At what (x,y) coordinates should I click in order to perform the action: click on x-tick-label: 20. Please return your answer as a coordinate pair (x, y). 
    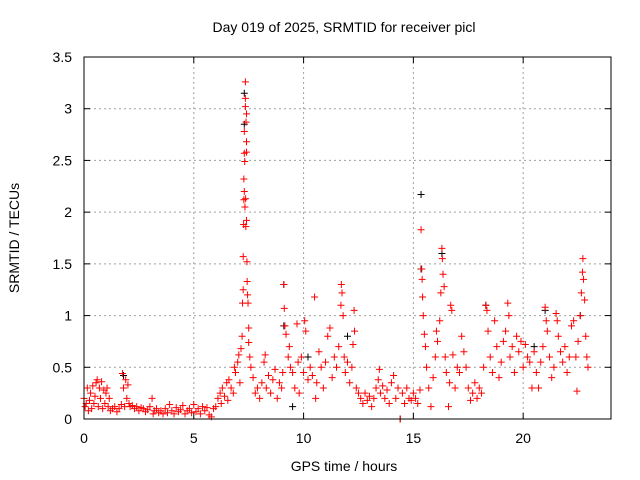
    Looking at the image, I should click on (523, 438).